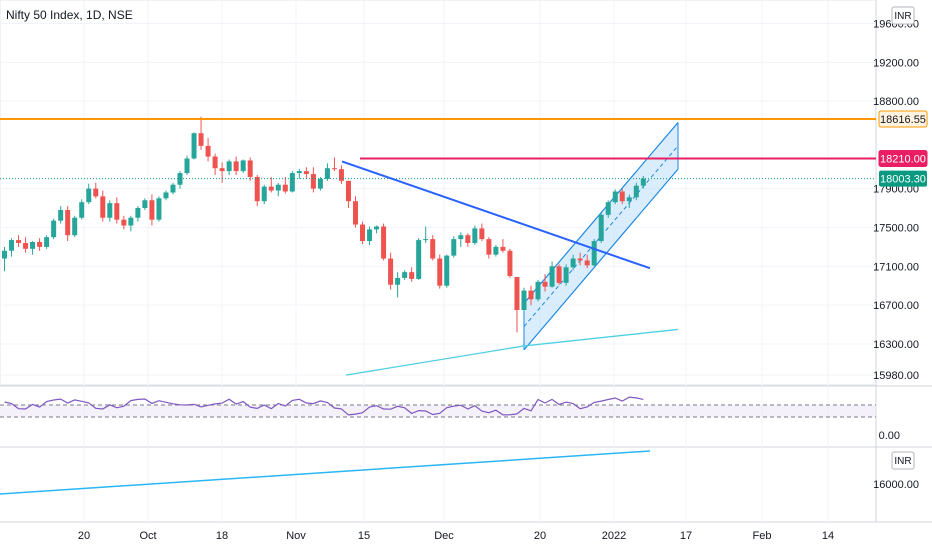 The height and width of the screenshot is (550, 932). What do you see at coordinates (896, 485) in the screenshot?
I see `lower-axis-label: 16000.00` at bounding box center [896, 485].